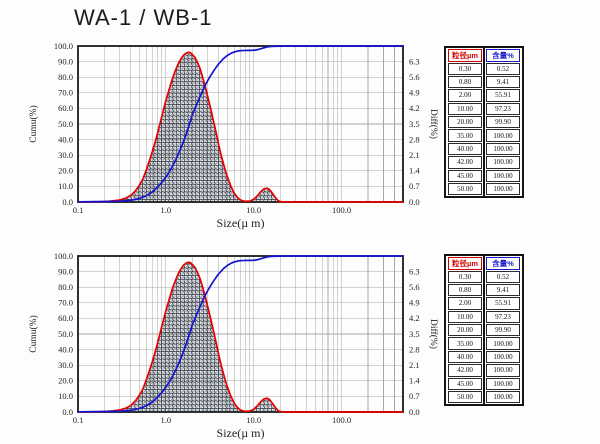  I want to click on right-axis-tick-label: 5.6, so click(414, 77).